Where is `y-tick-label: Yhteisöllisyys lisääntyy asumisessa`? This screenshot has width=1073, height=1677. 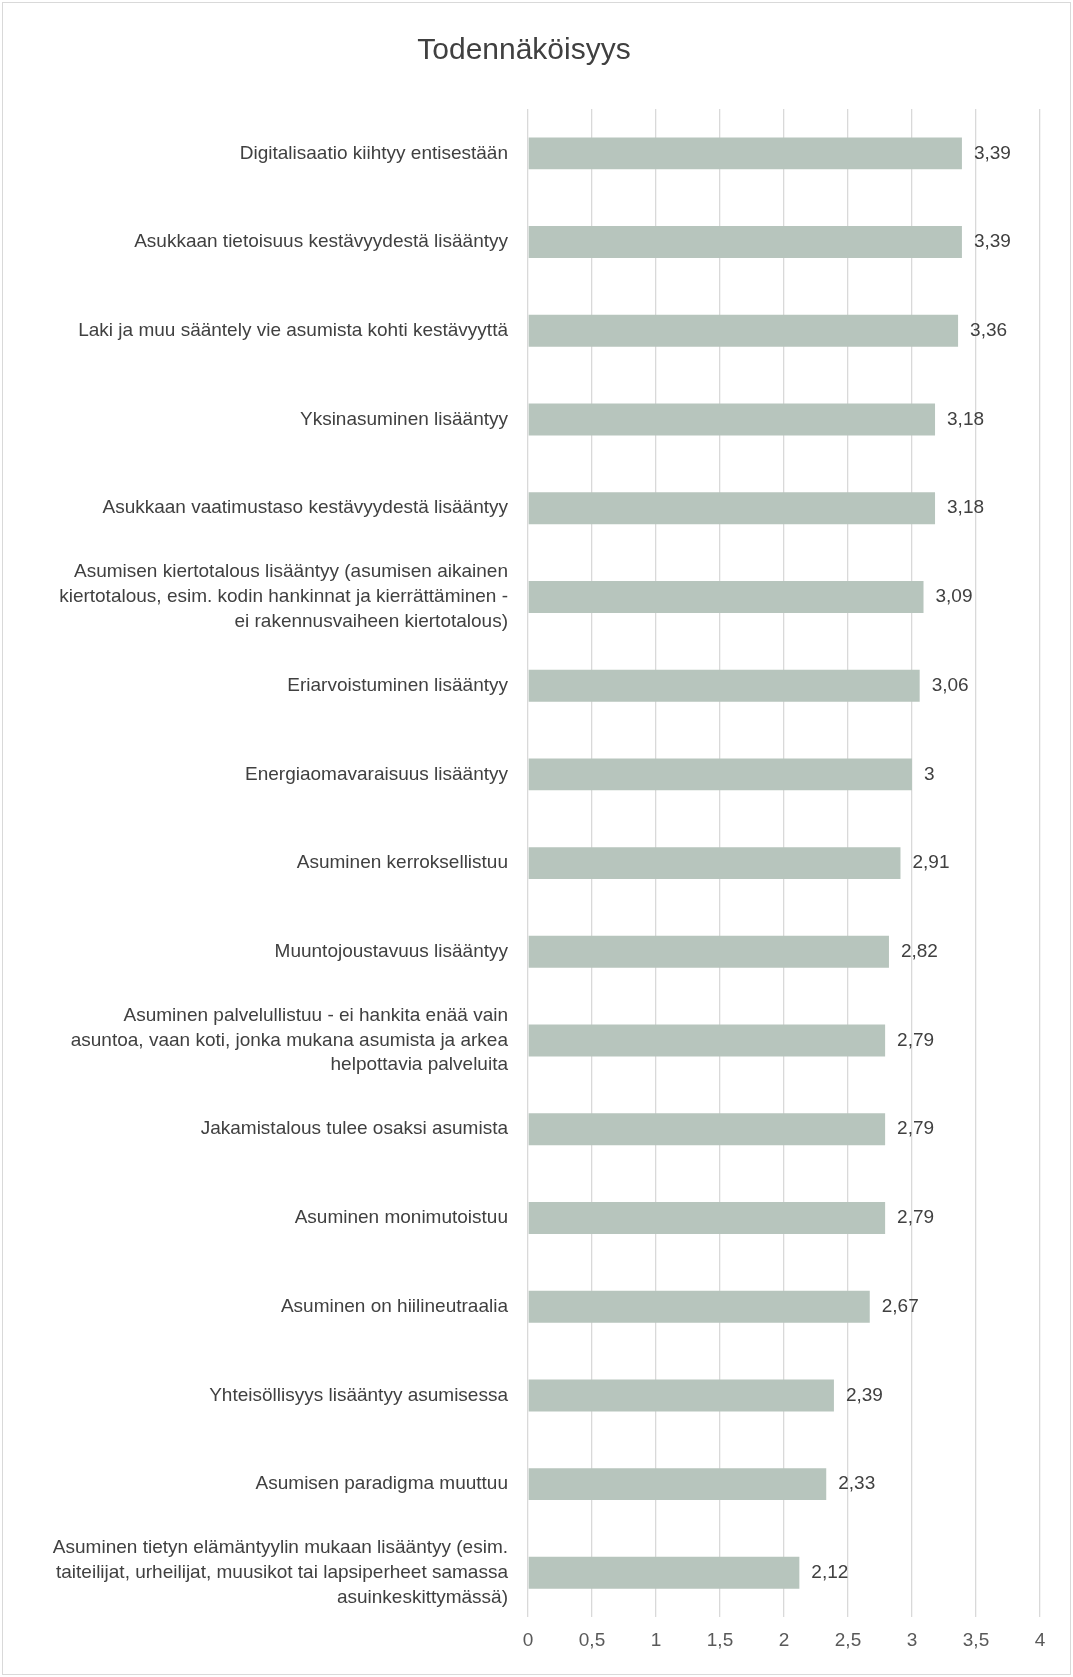 y-tick-label: Yhteisöllisyys lisääntyy asumisessa is located at coordinates (359, 1394).